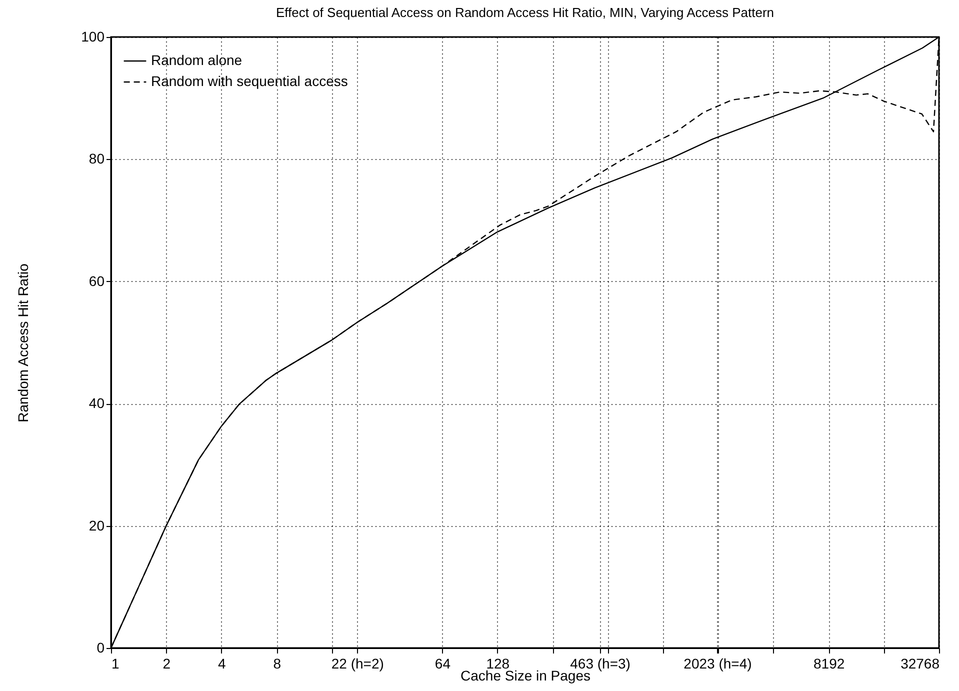 This screenshot has width=959, height=691. What do you see at coordinates (277, 664) in the screenshot?
I see `x-tick-label: 8` at bounding box center [277, 664].